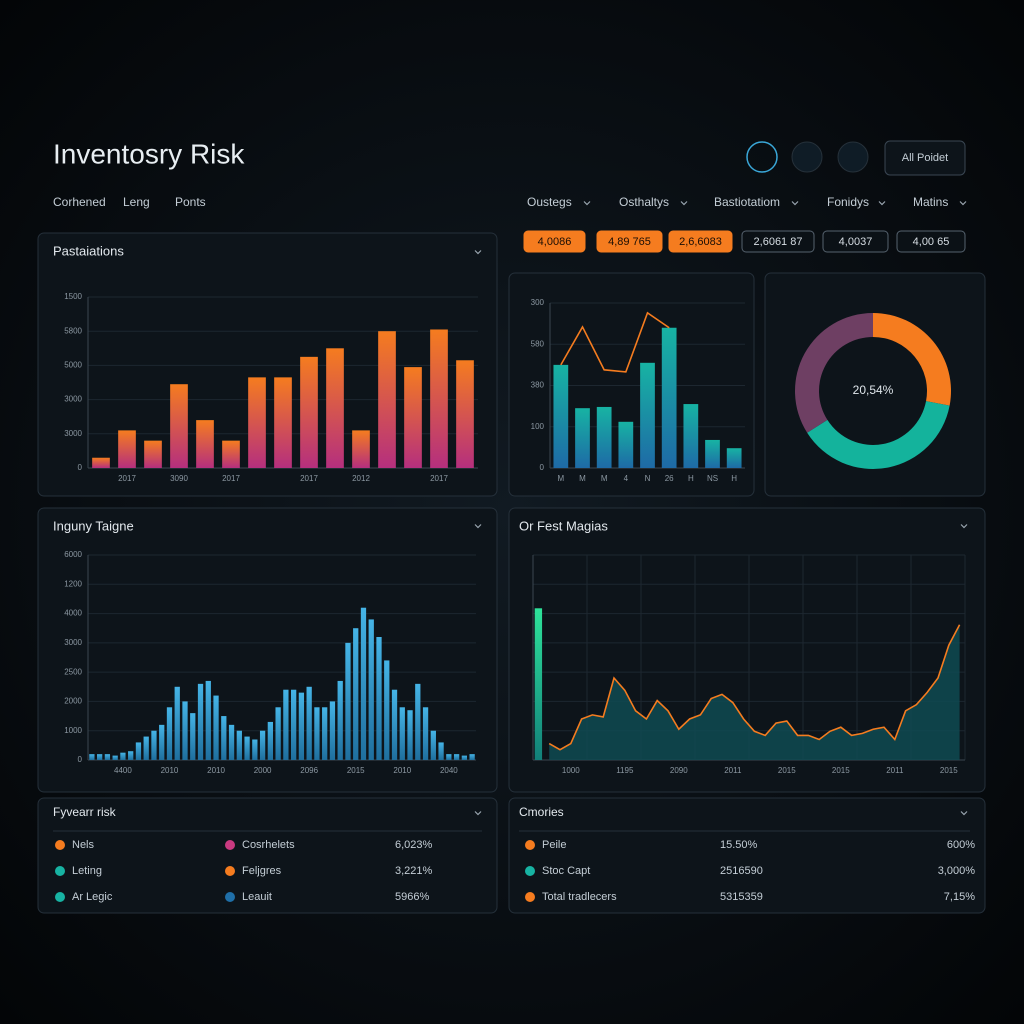 This screenshot has width=1024, height=1024. What do you see at coordinates (92, 897) in the screenshot?
I see `table-cell: Ar Legic` at bounding box center [92, 897].